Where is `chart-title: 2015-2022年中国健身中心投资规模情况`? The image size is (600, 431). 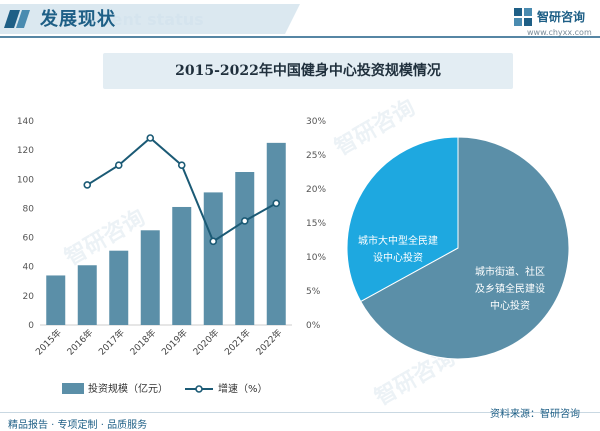
chart-title: 2015-2022年中国健身中心投资规模情况 is located at coordinates (308, 71).